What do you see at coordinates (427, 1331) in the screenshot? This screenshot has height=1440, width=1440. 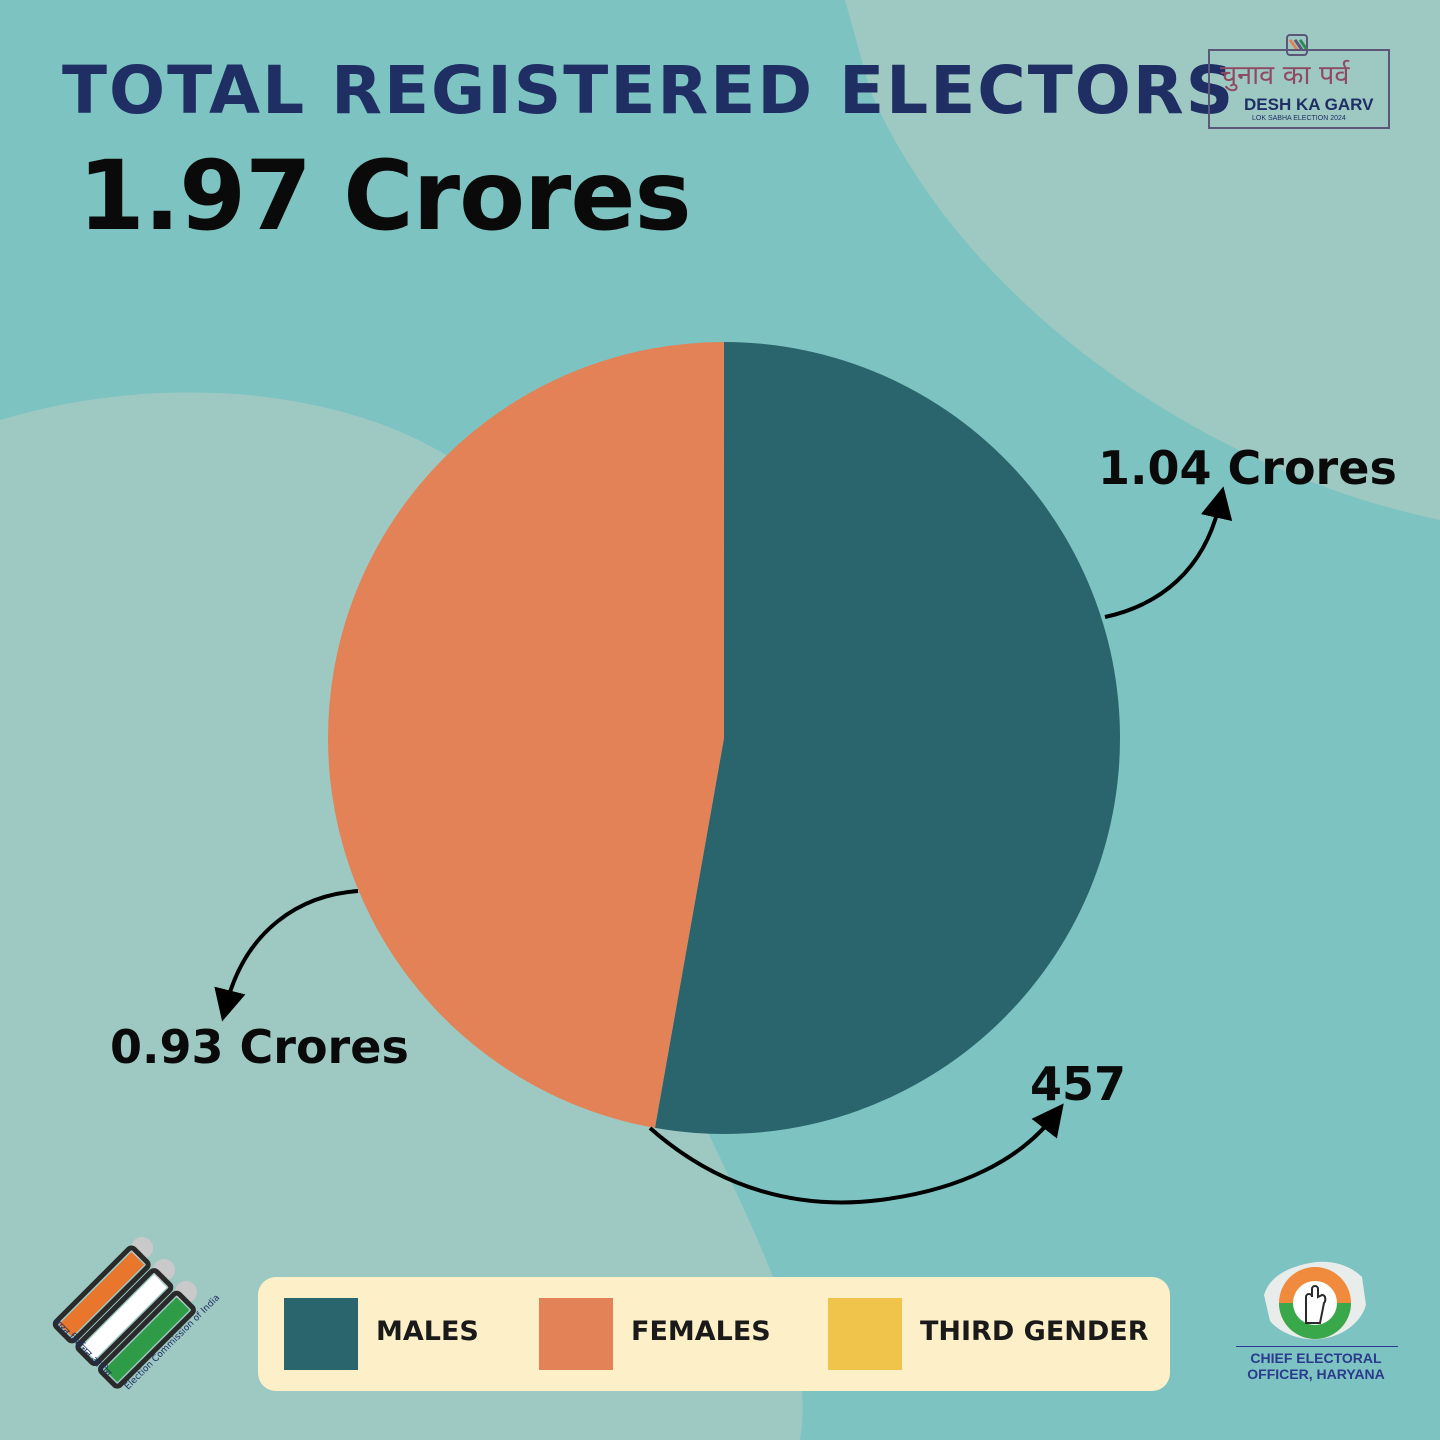 I see `legend-label-males: MALES` at bounding box center [427, 1331].